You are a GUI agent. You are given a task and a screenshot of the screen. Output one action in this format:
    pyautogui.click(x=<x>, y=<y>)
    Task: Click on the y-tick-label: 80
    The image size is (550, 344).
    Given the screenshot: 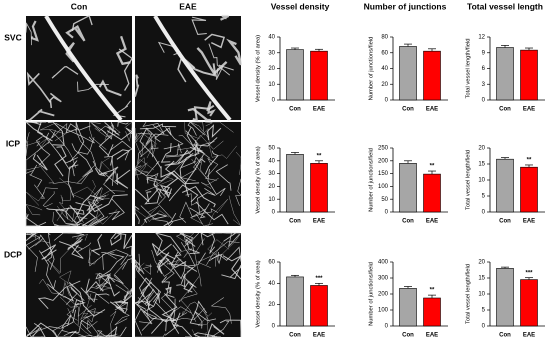 What is the action you would take?
    pyautogui.click(x=384, y=38)
    